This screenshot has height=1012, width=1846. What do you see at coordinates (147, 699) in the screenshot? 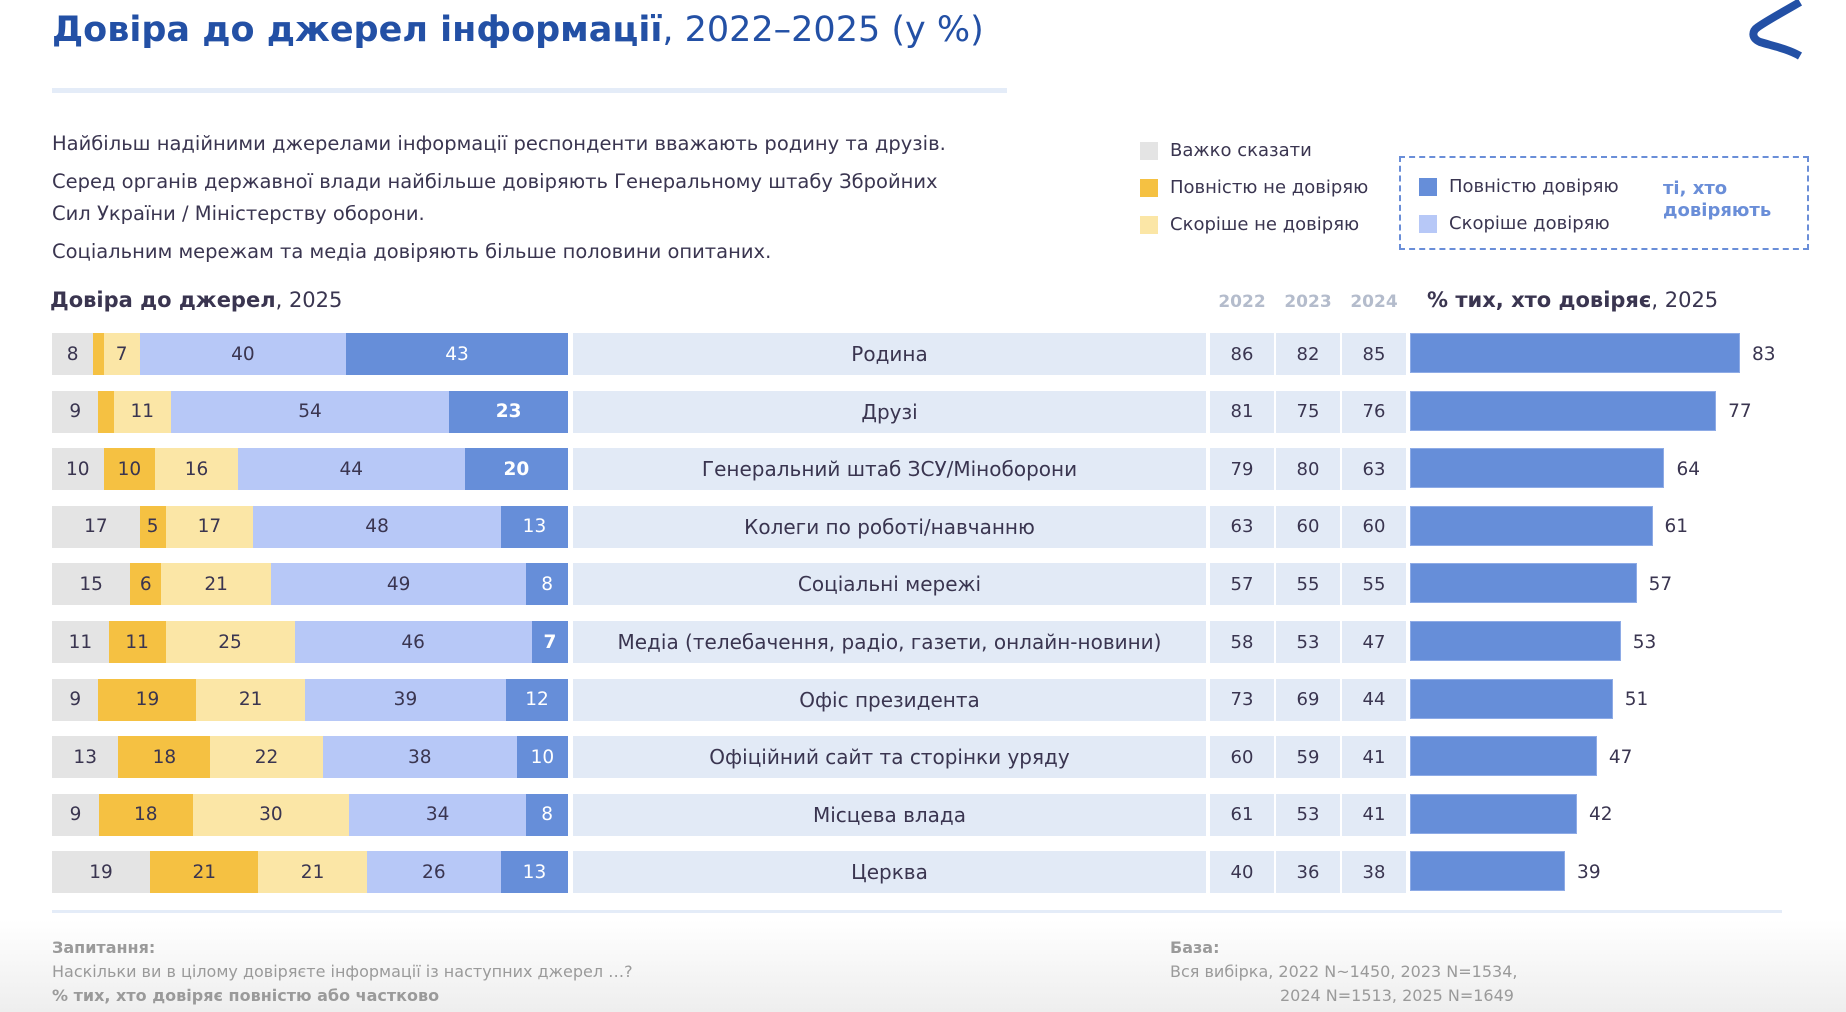
I see `segment-fully-distrust: 19` at bounding box center [147, 699].